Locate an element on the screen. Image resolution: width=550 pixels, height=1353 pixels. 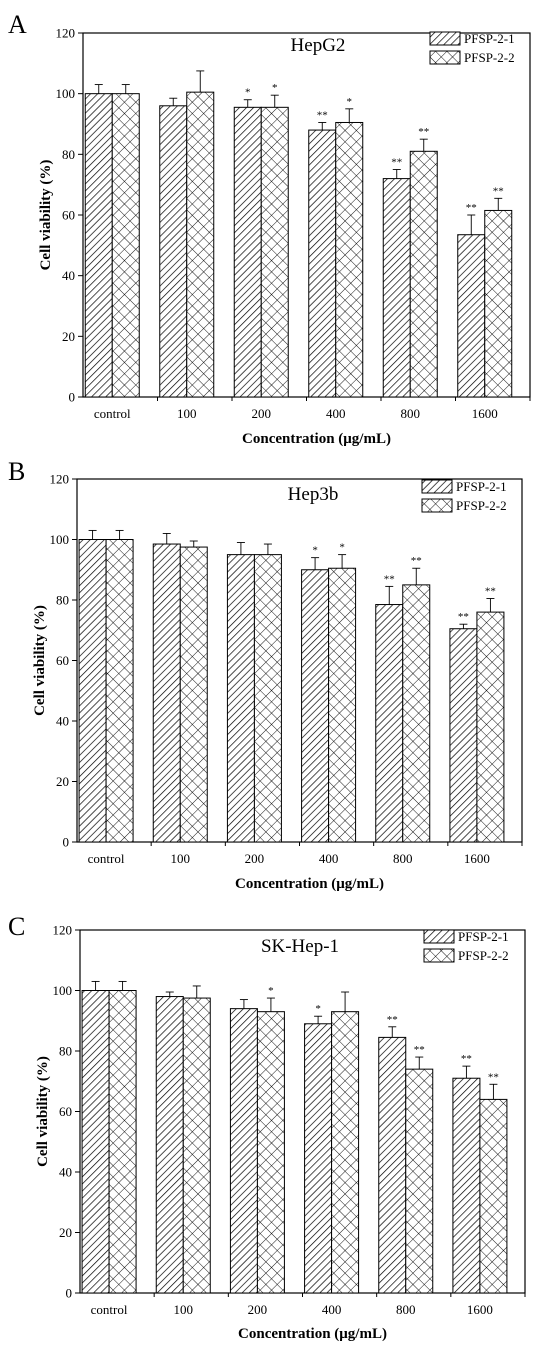
chart-title: HepG2 is located at coordinates (318, 45).